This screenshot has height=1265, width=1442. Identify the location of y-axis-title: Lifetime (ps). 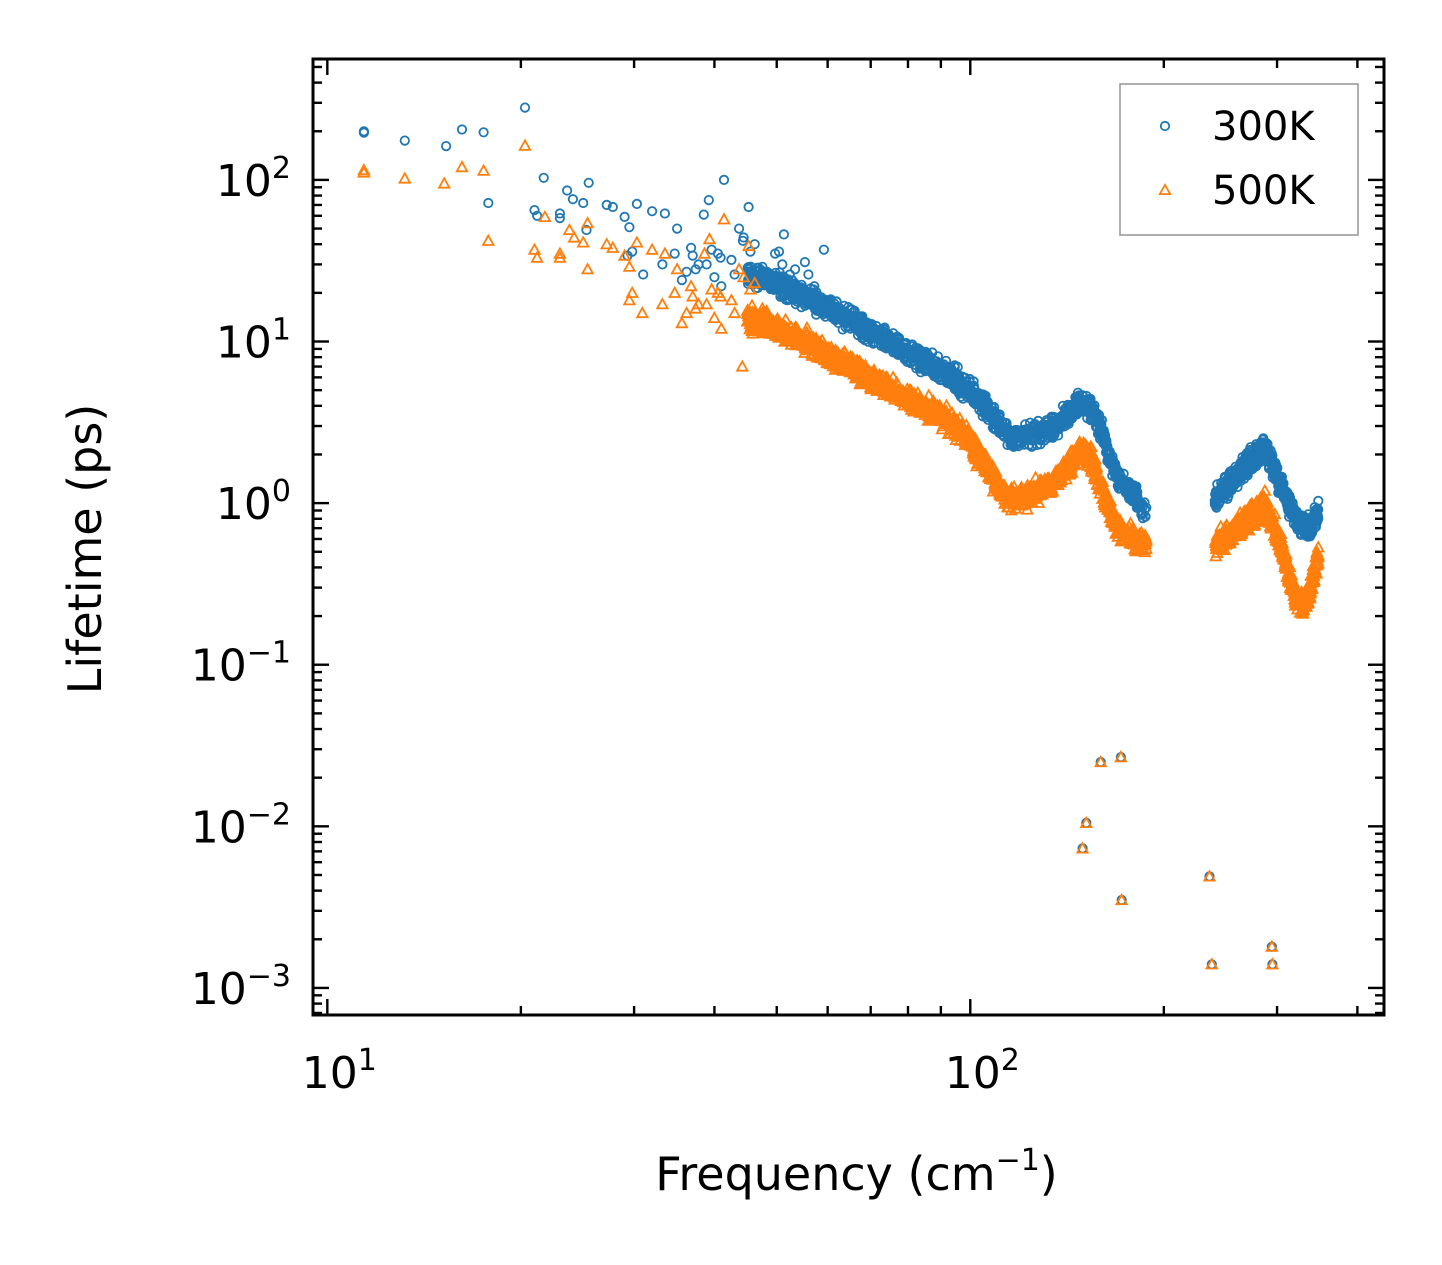
(85, 549).